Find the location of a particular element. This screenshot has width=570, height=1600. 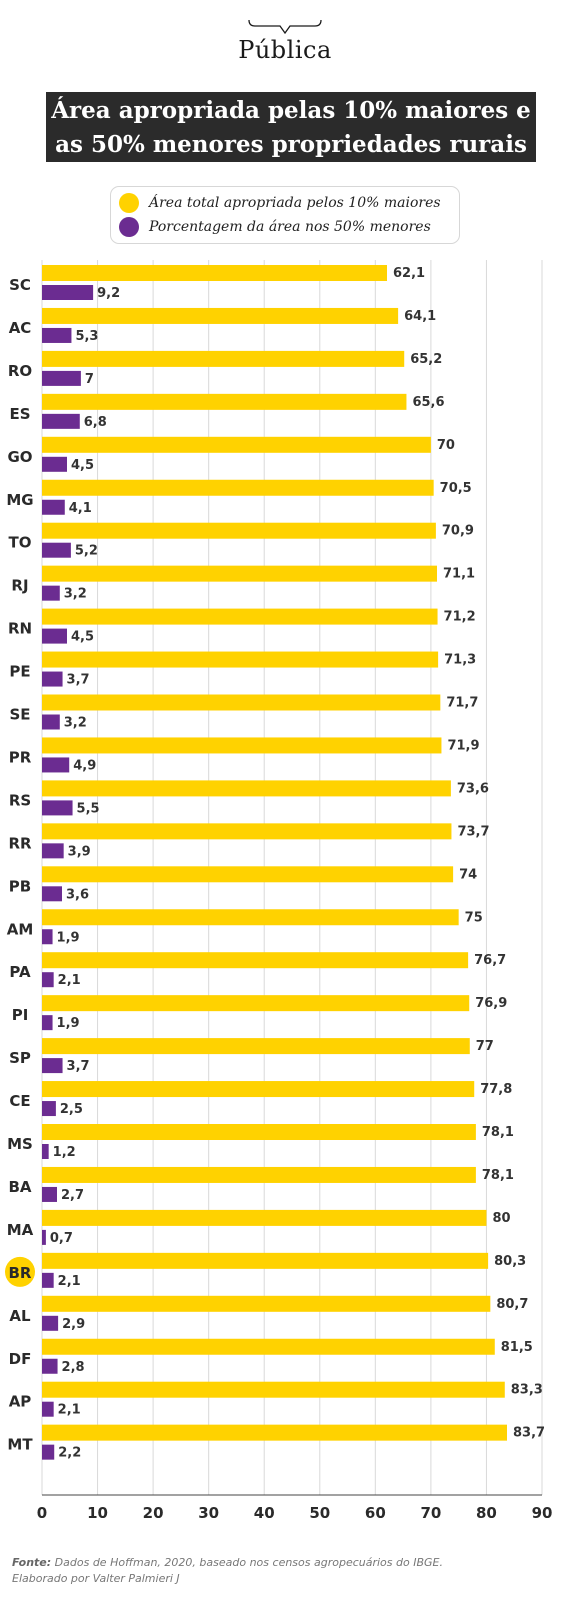

bar-yellow-CE is located at coordinates (258, 1089).